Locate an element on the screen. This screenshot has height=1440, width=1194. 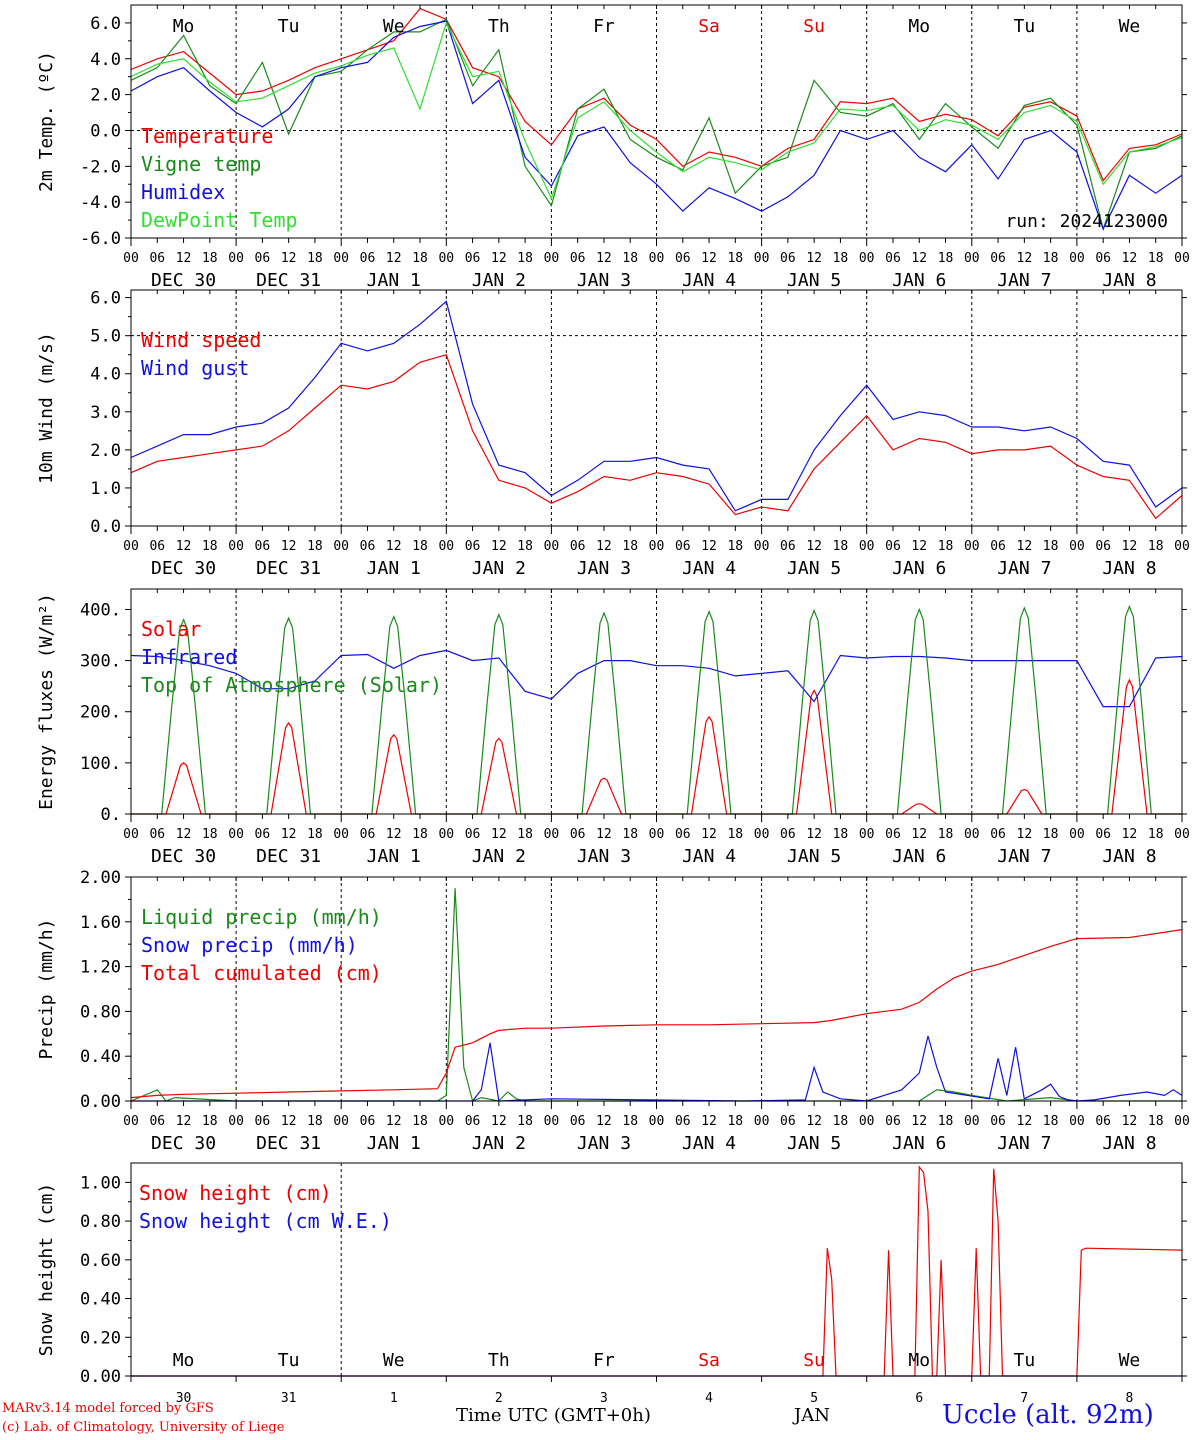
day-number-label: 3 is located at coordinates (604, 1398).